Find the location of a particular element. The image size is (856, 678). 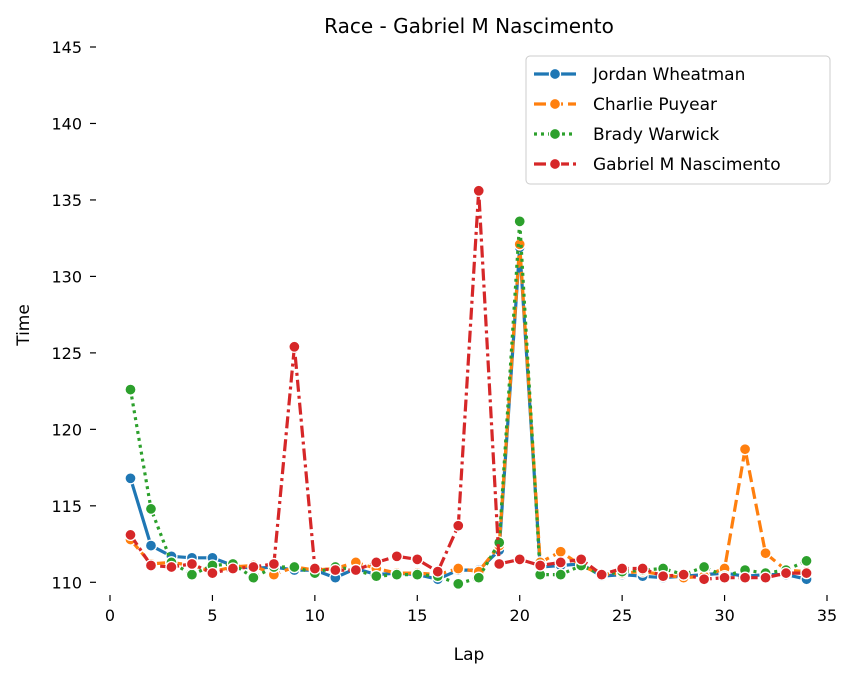

y-axis: 110 115 120 125 130 135 140 145 is located at coordinates (73, 315).